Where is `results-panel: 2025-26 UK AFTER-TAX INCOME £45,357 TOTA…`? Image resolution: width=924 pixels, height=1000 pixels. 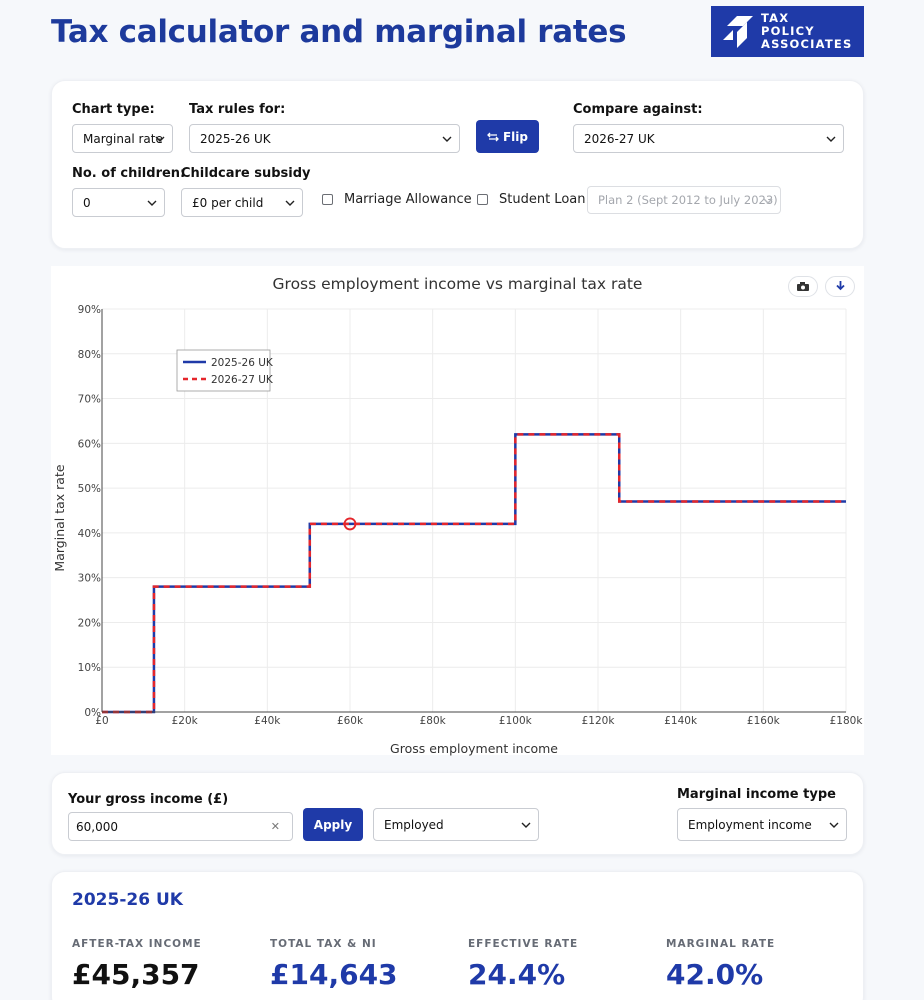
results-panel: 2025-26 UK AFTER-TAX INCOME £45,357 TOTA… is located at coordinates (457, 935).